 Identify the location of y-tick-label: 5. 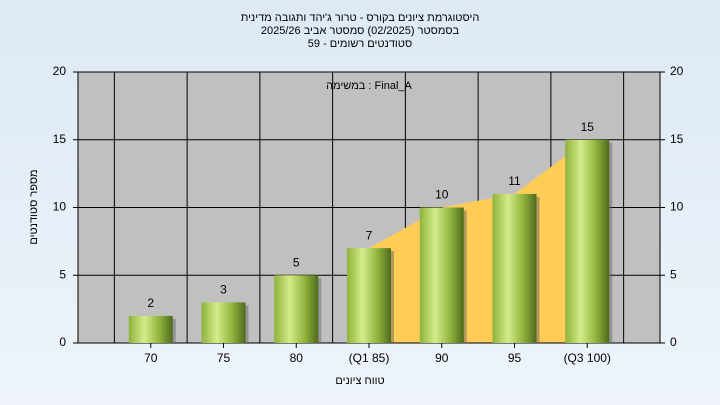
(62, 274).